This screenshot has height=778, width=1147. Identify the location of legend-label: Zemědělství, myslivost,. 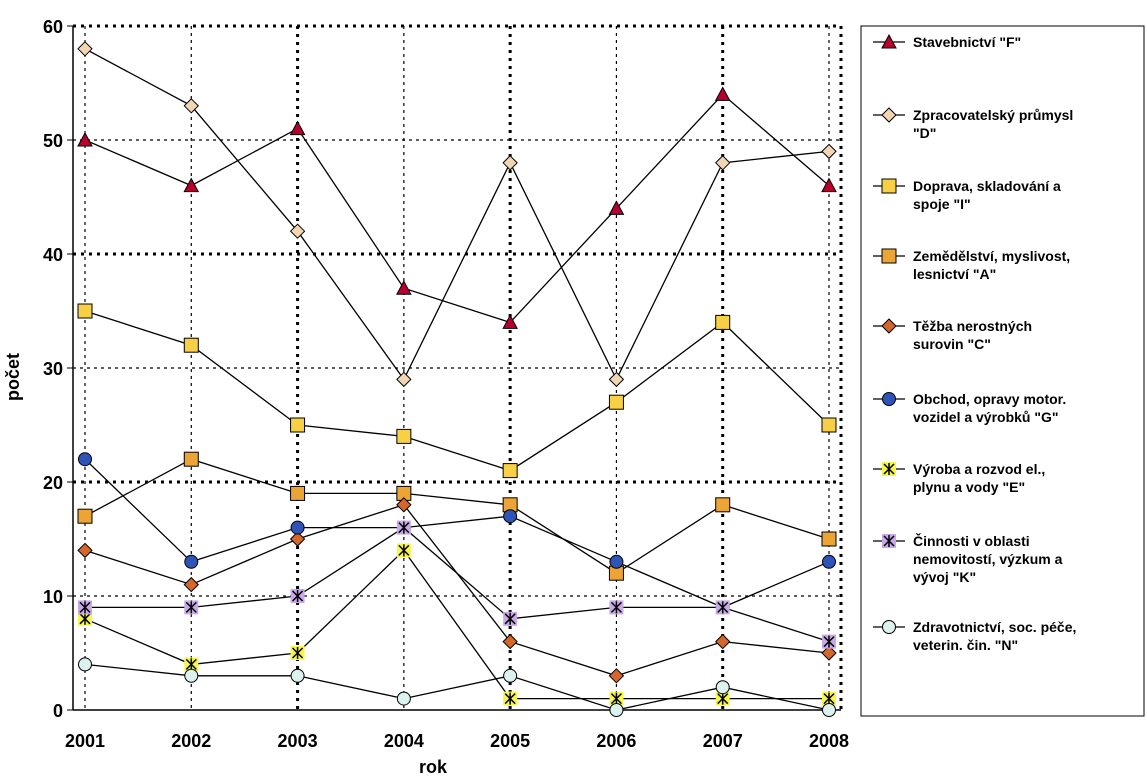
(991, 256).